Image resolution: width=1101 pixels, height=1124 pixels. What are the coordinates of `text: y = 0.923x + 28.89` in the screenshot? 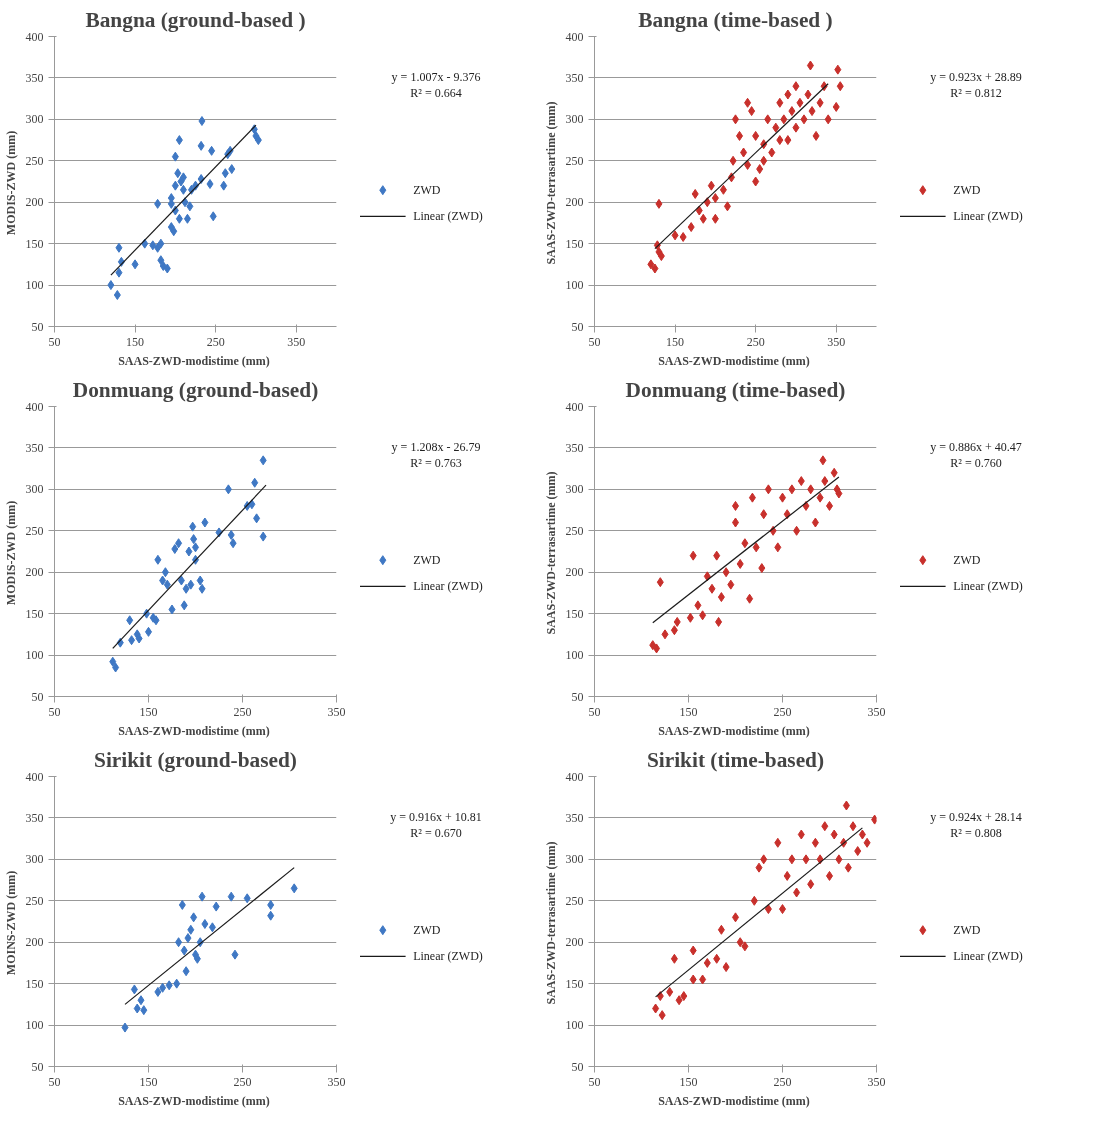 It's located at (976, 77).